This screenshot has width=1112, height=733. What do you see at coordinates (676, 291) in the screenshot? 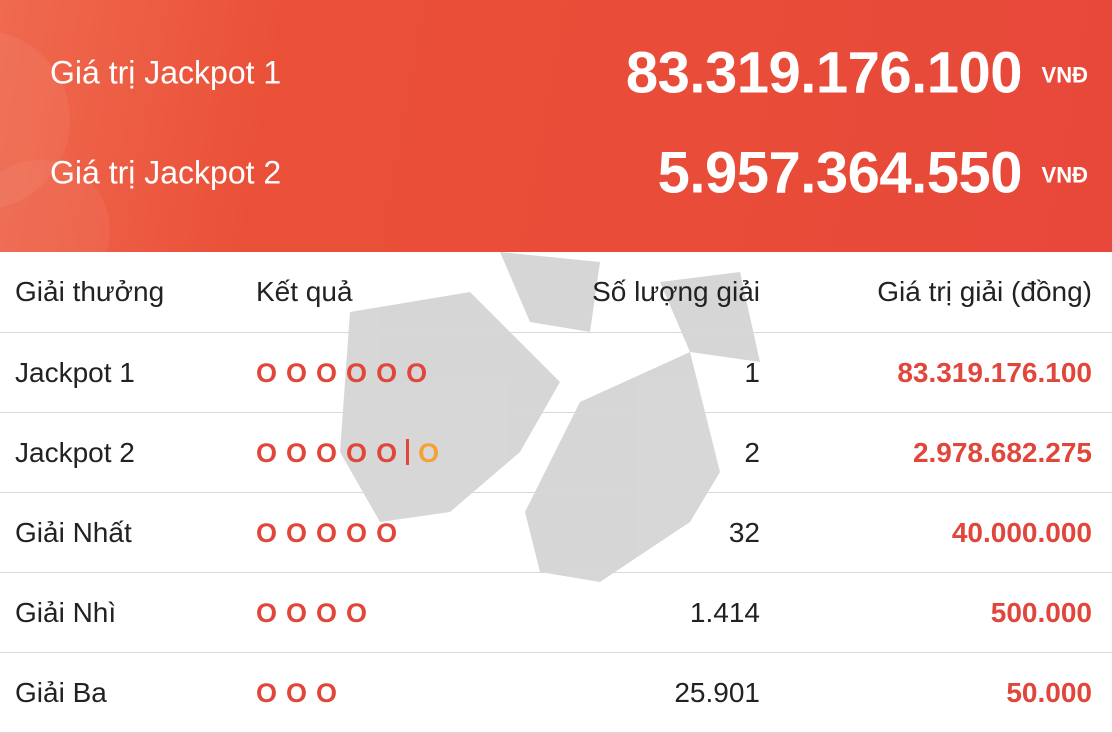
I see `column-header: Số lượng giải` at bounding box center [676, 291].